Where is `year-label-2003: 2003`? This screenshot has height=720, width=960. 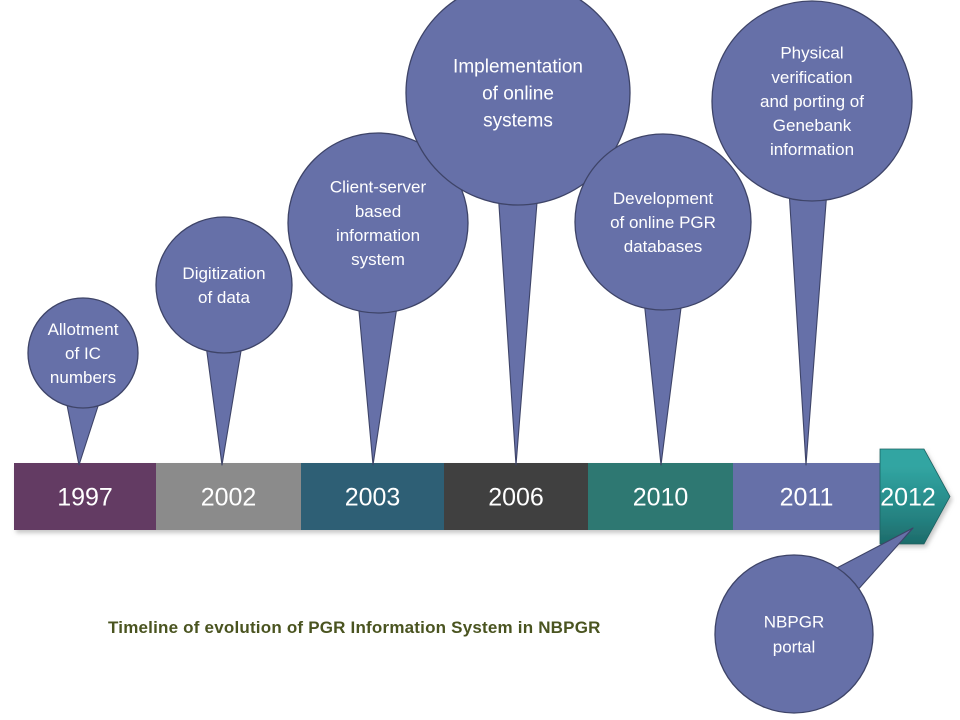
year-label-2003: 2003 is located at coordinates (373, 498).